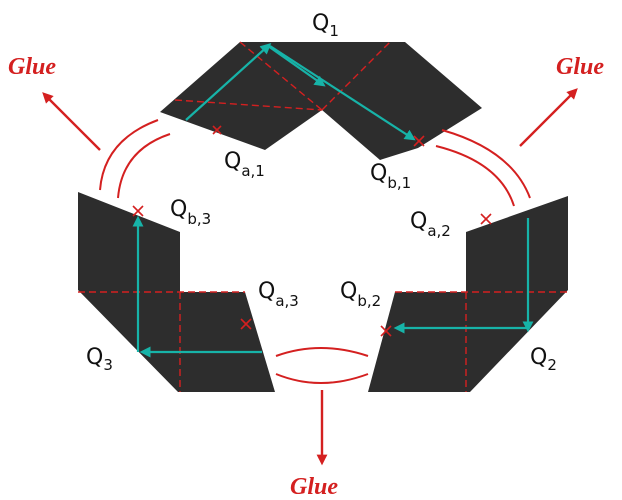 Image resolution: width=622 pixels, height=500 pixels. Describe the element at coordinates (228, 82) in the screenshot. I see `path-q1-up` at that location.